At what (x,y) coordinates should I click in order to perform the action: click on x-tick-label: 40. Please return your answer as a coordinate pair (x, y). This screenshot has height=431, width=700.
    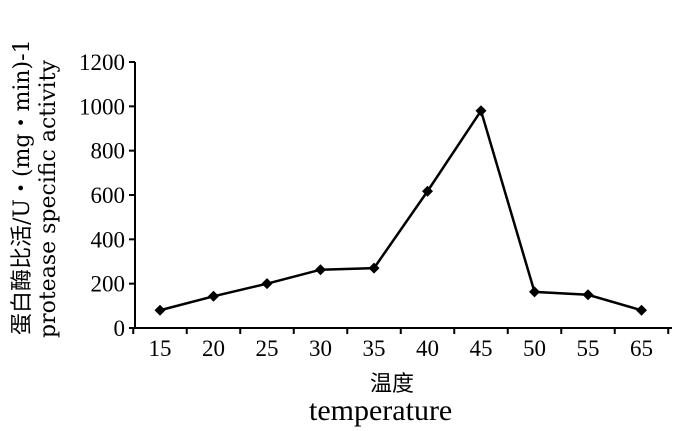
    Looking at the image, I should click on (427, 348).